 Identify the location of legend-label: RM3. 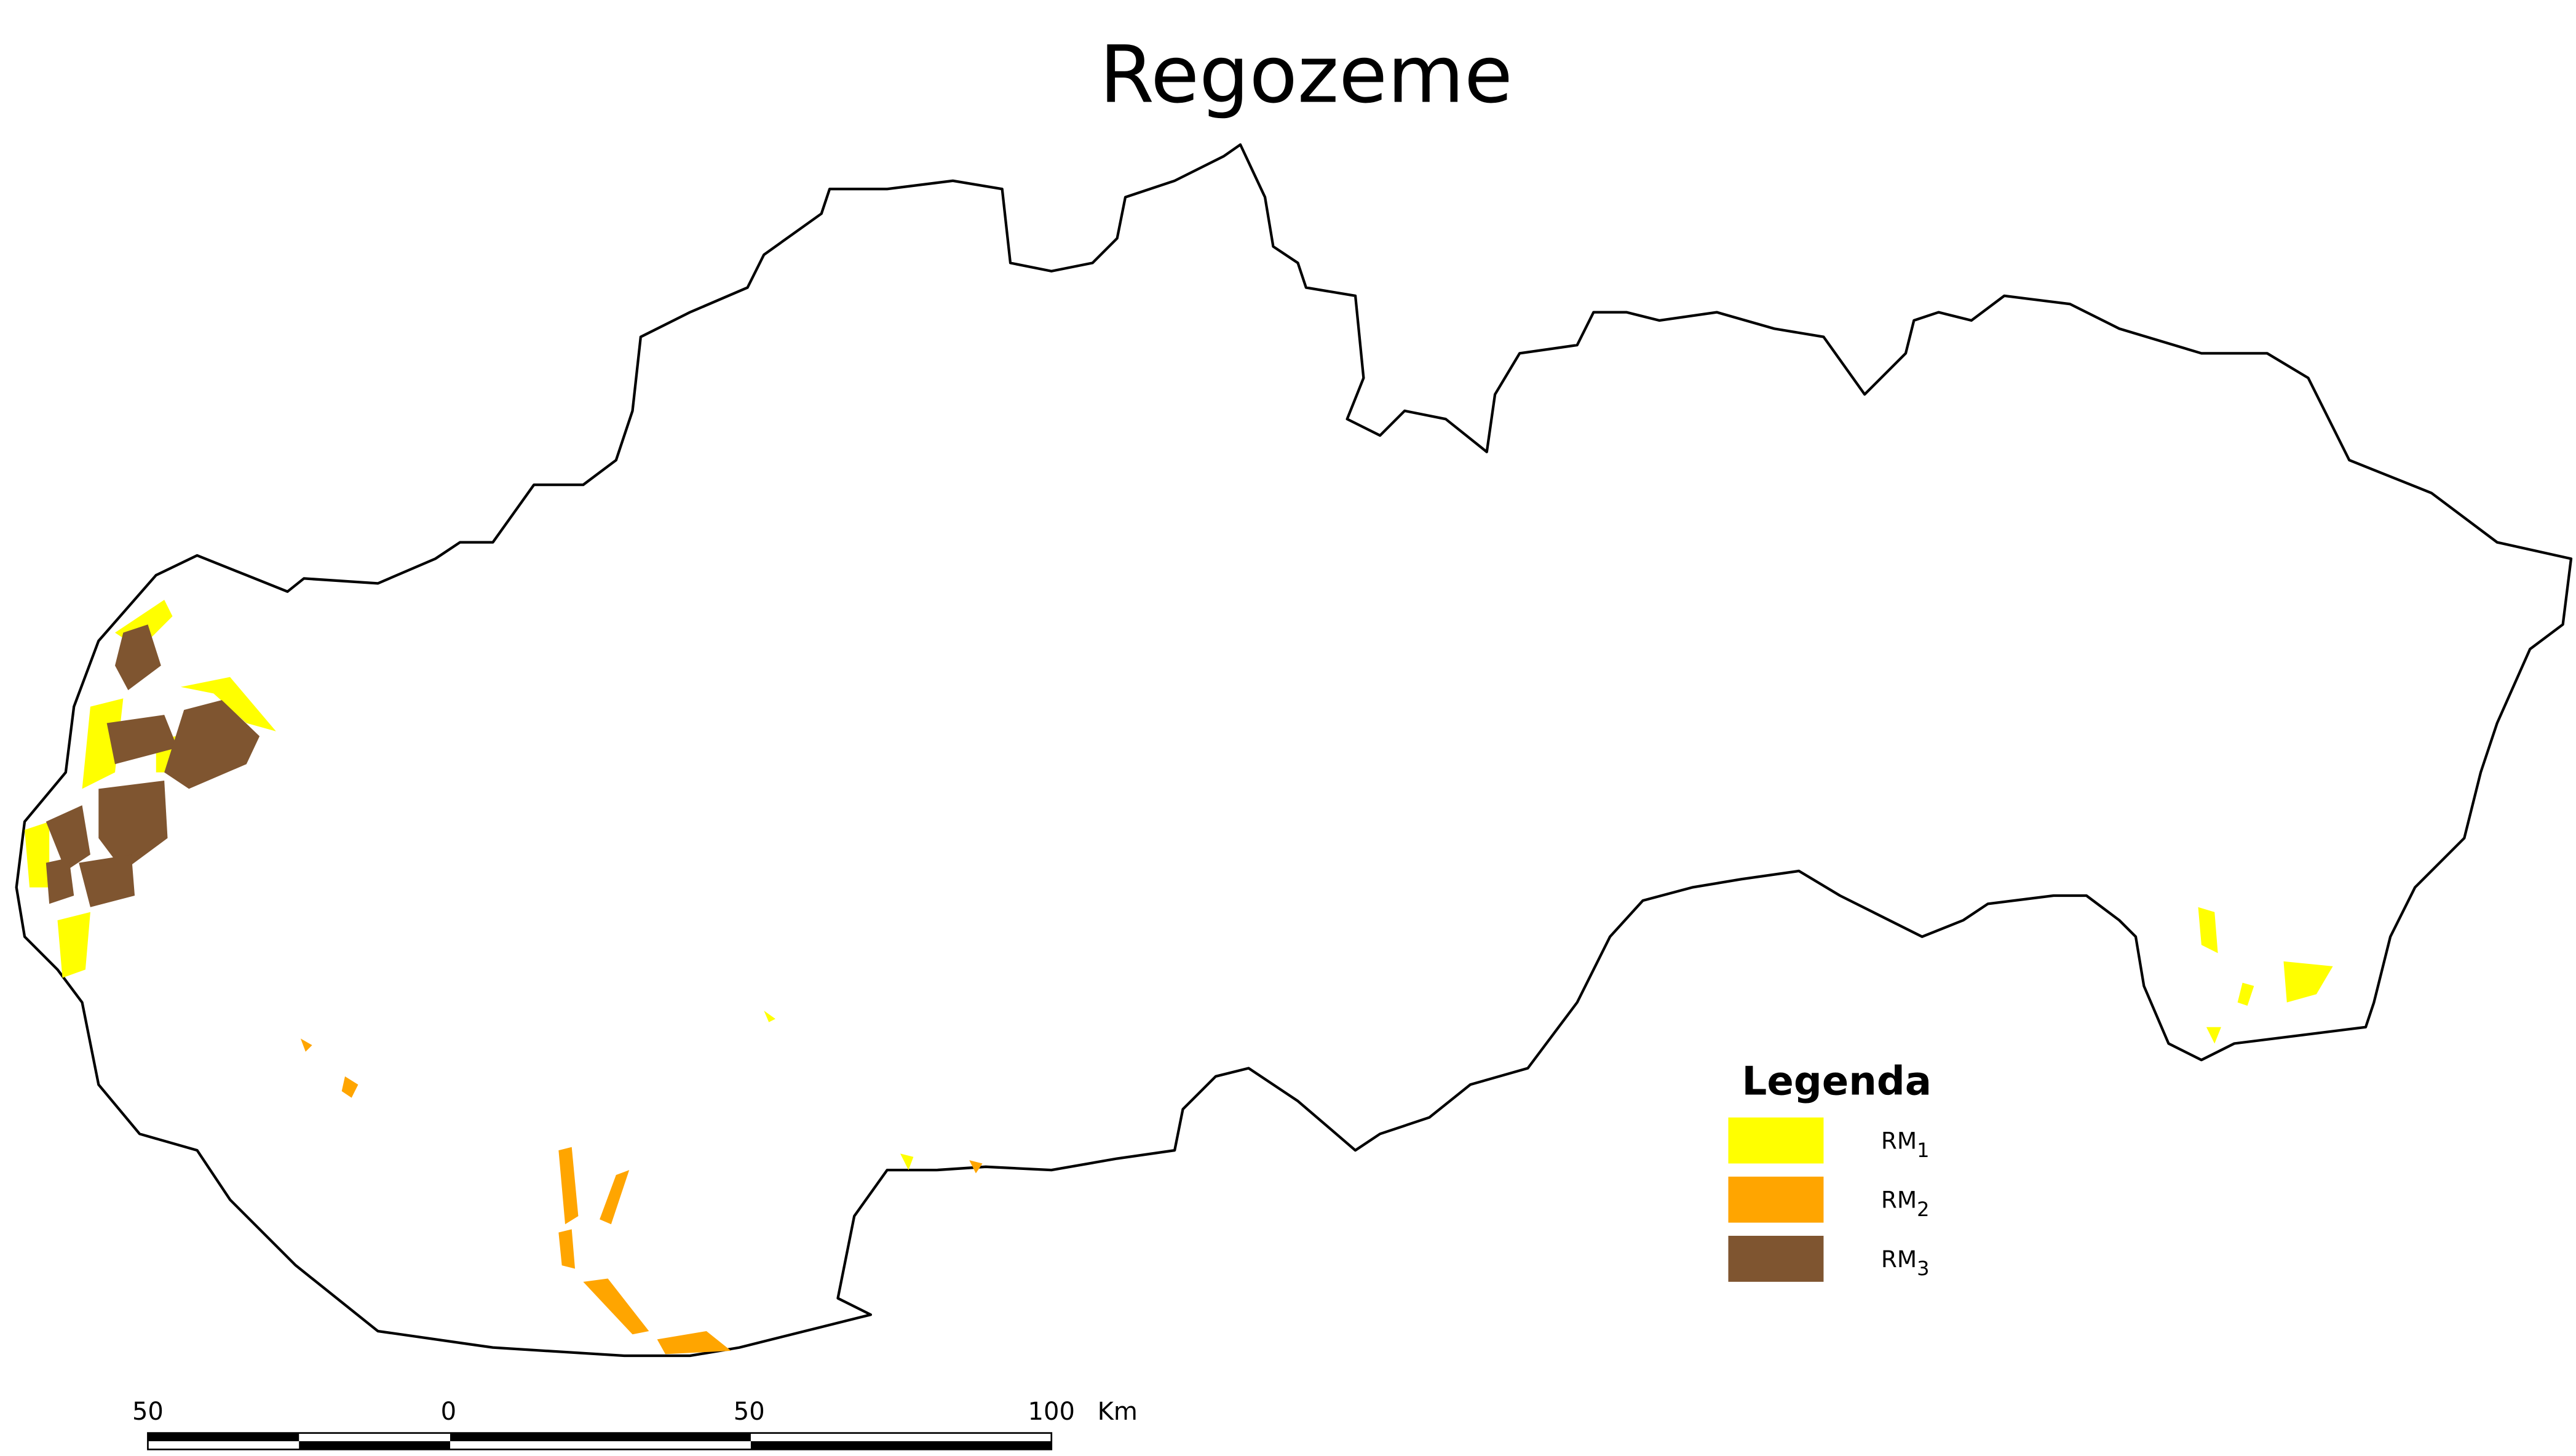
(1905, 1263).